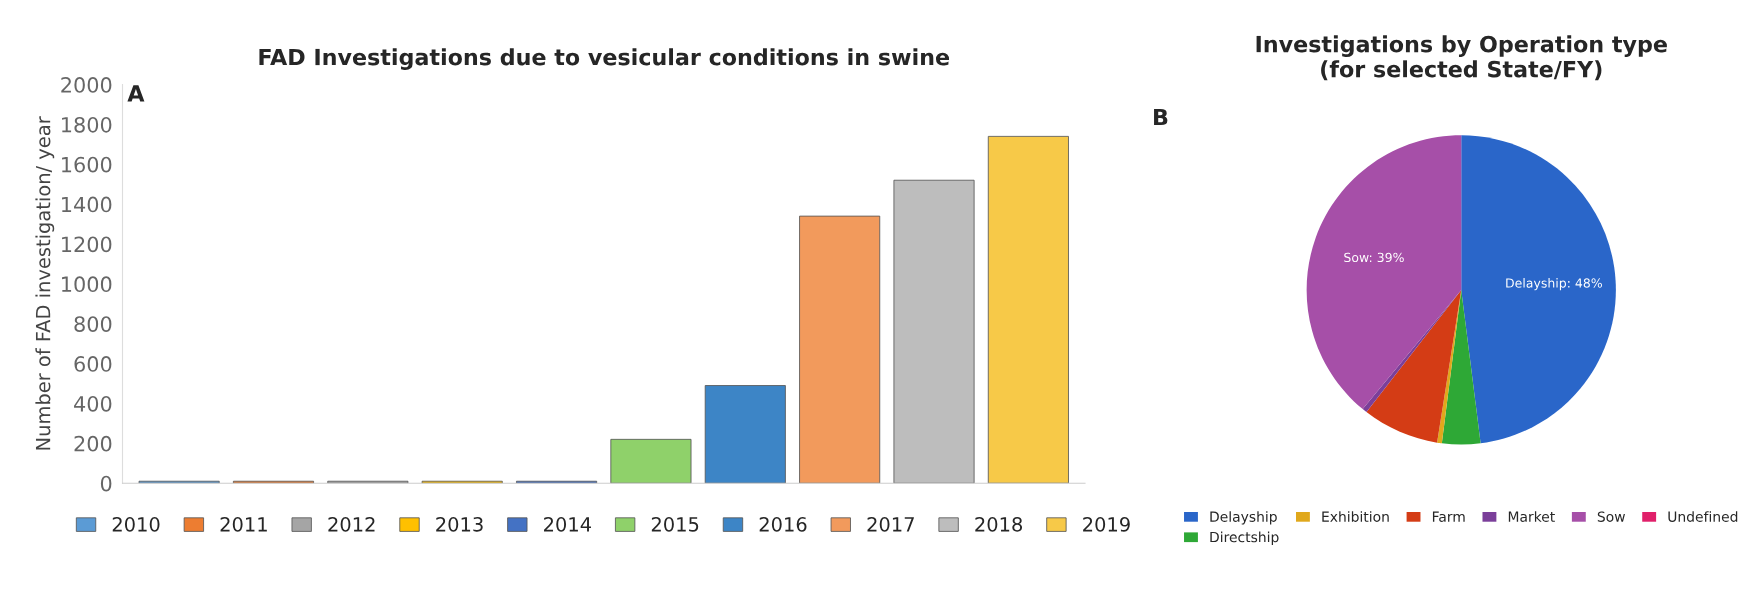 The image size is (1750, 604). Describe the element at coordinates (1106, 524) in the screenshot. I see `legend-label: 2019` at that location.